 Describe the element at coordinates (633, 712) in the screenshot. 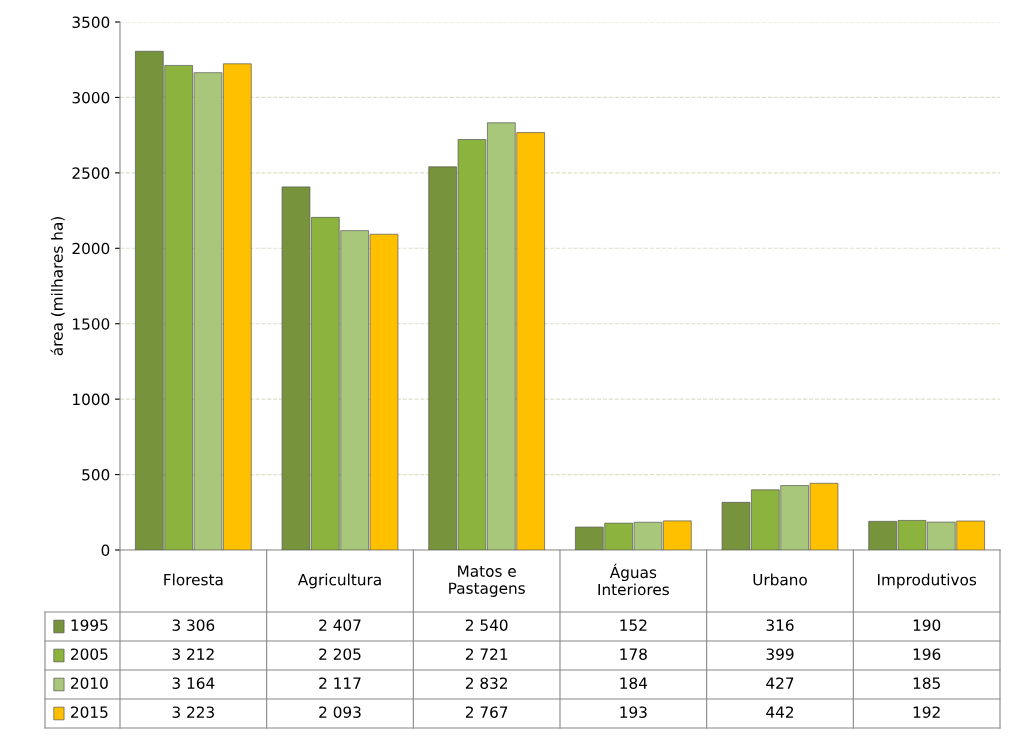

I see `data-label: 193` at that location.